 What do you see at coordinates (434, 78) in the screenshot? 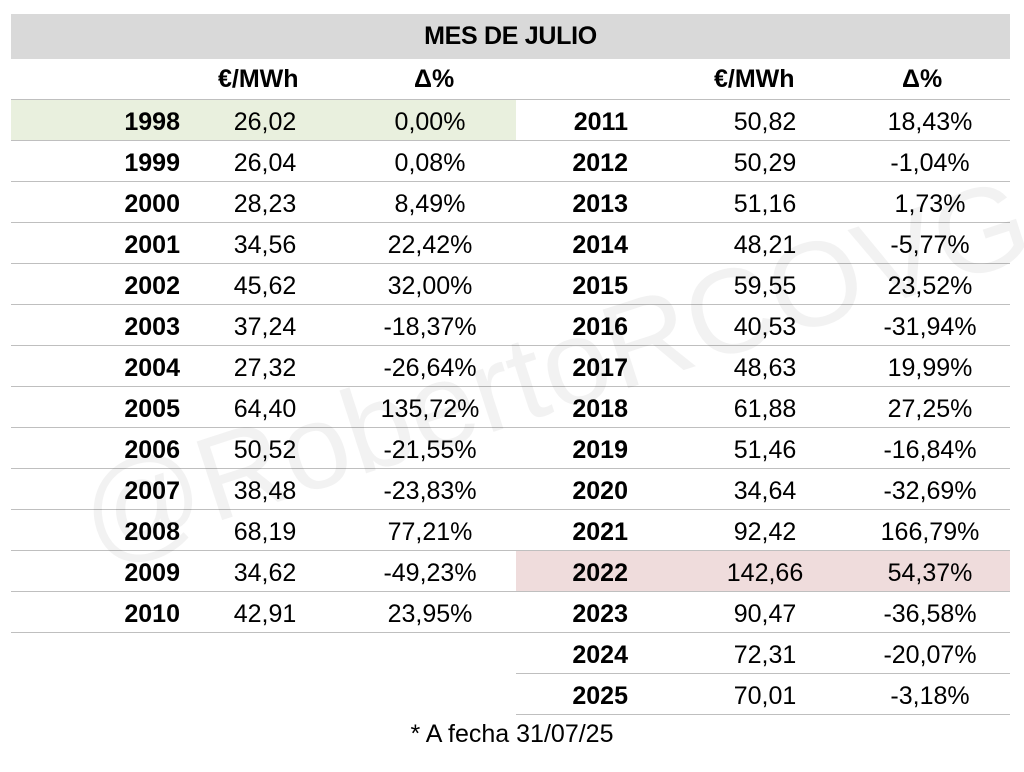
I see `header-delta-left: Δ%` at bounding box center [434, 78].